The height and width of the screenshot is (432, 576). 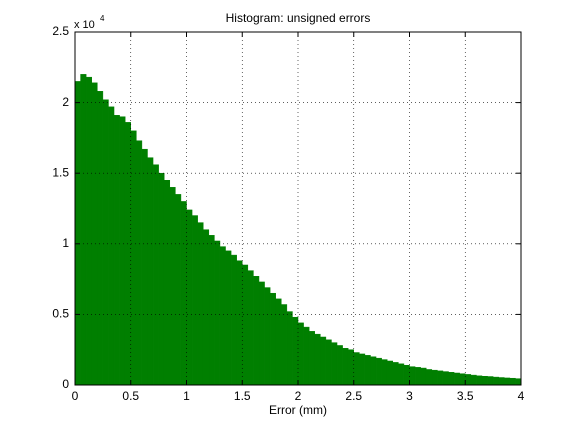 What do you see at coordinates (65, 243) in the screenshot?
I see `y-tick-label: 1` at bounding box center [65, 243].